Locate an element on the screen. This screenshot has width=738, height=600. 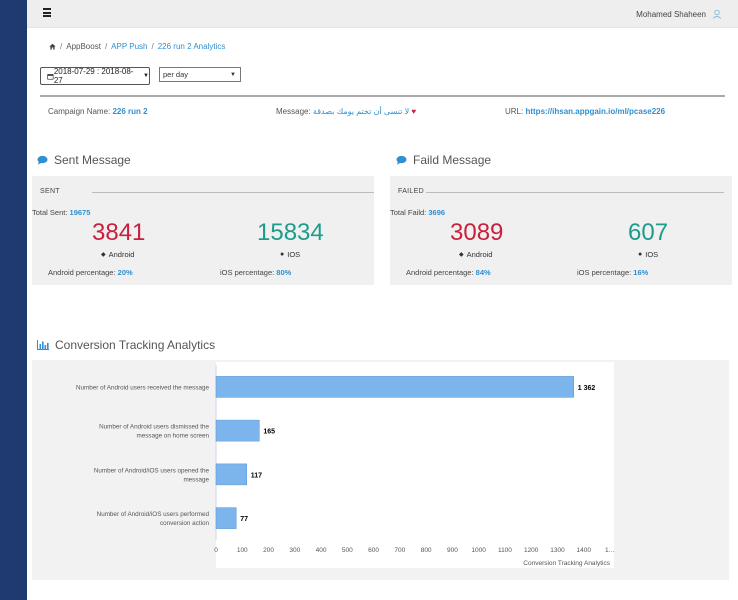
failed-ios-count: 607 is located at coordinates (648, 232).